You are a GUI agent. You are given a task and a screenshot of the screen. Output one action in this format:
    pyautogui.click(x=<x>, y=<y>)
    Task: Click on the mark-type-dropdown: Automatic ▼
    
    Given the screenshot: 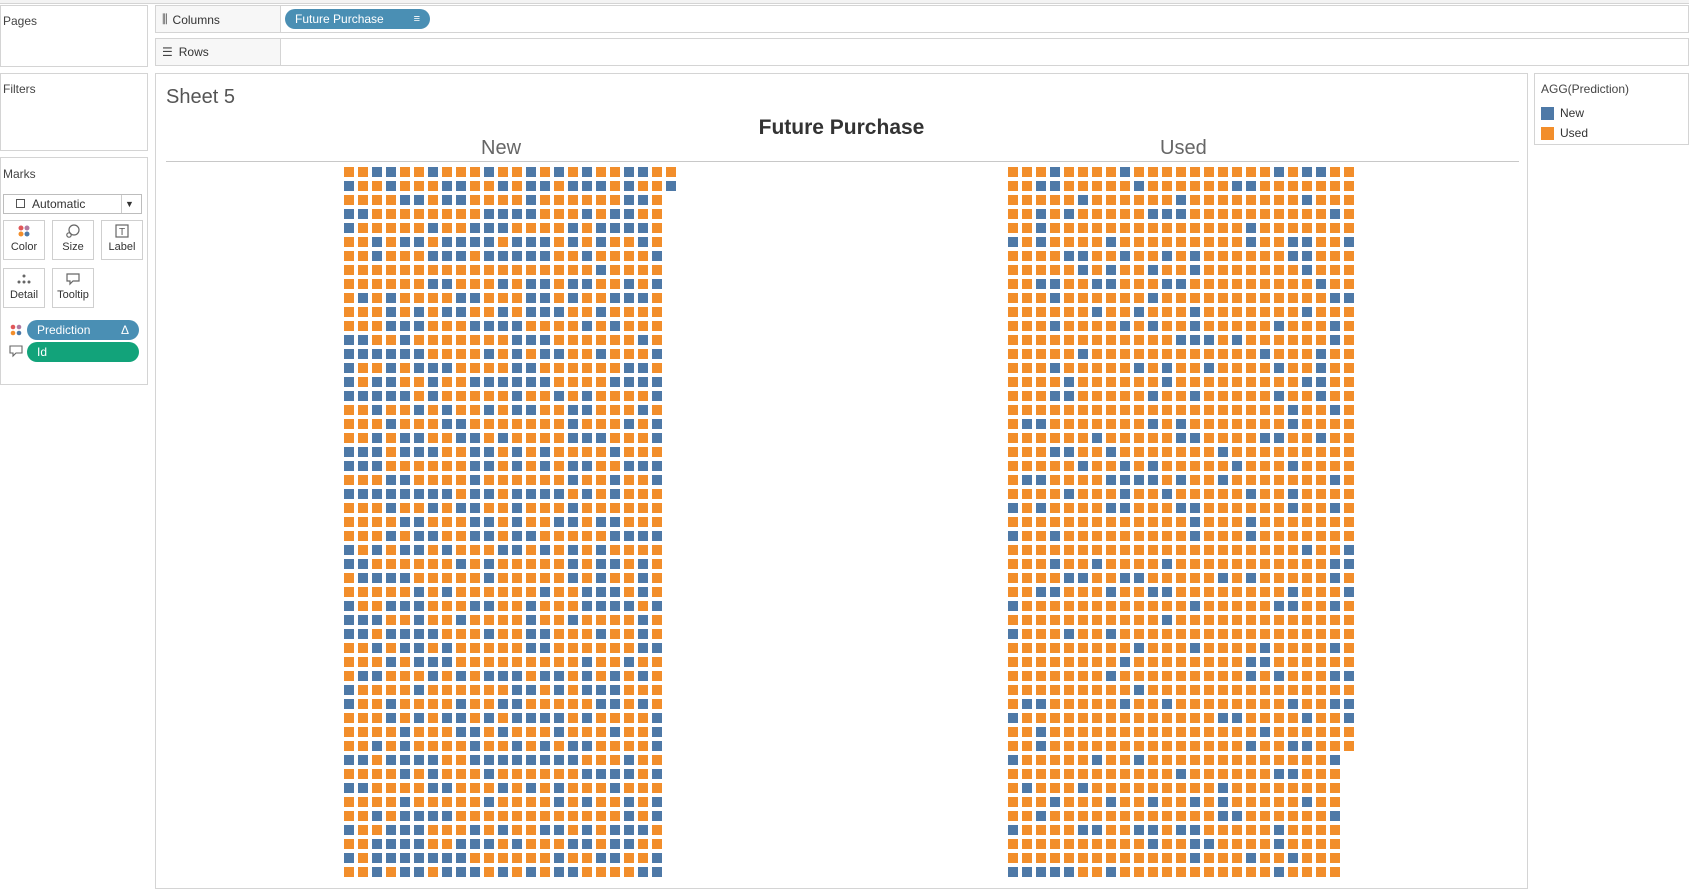 What is the action you would take?
    pyautogui.click(x=72, y=204)
    